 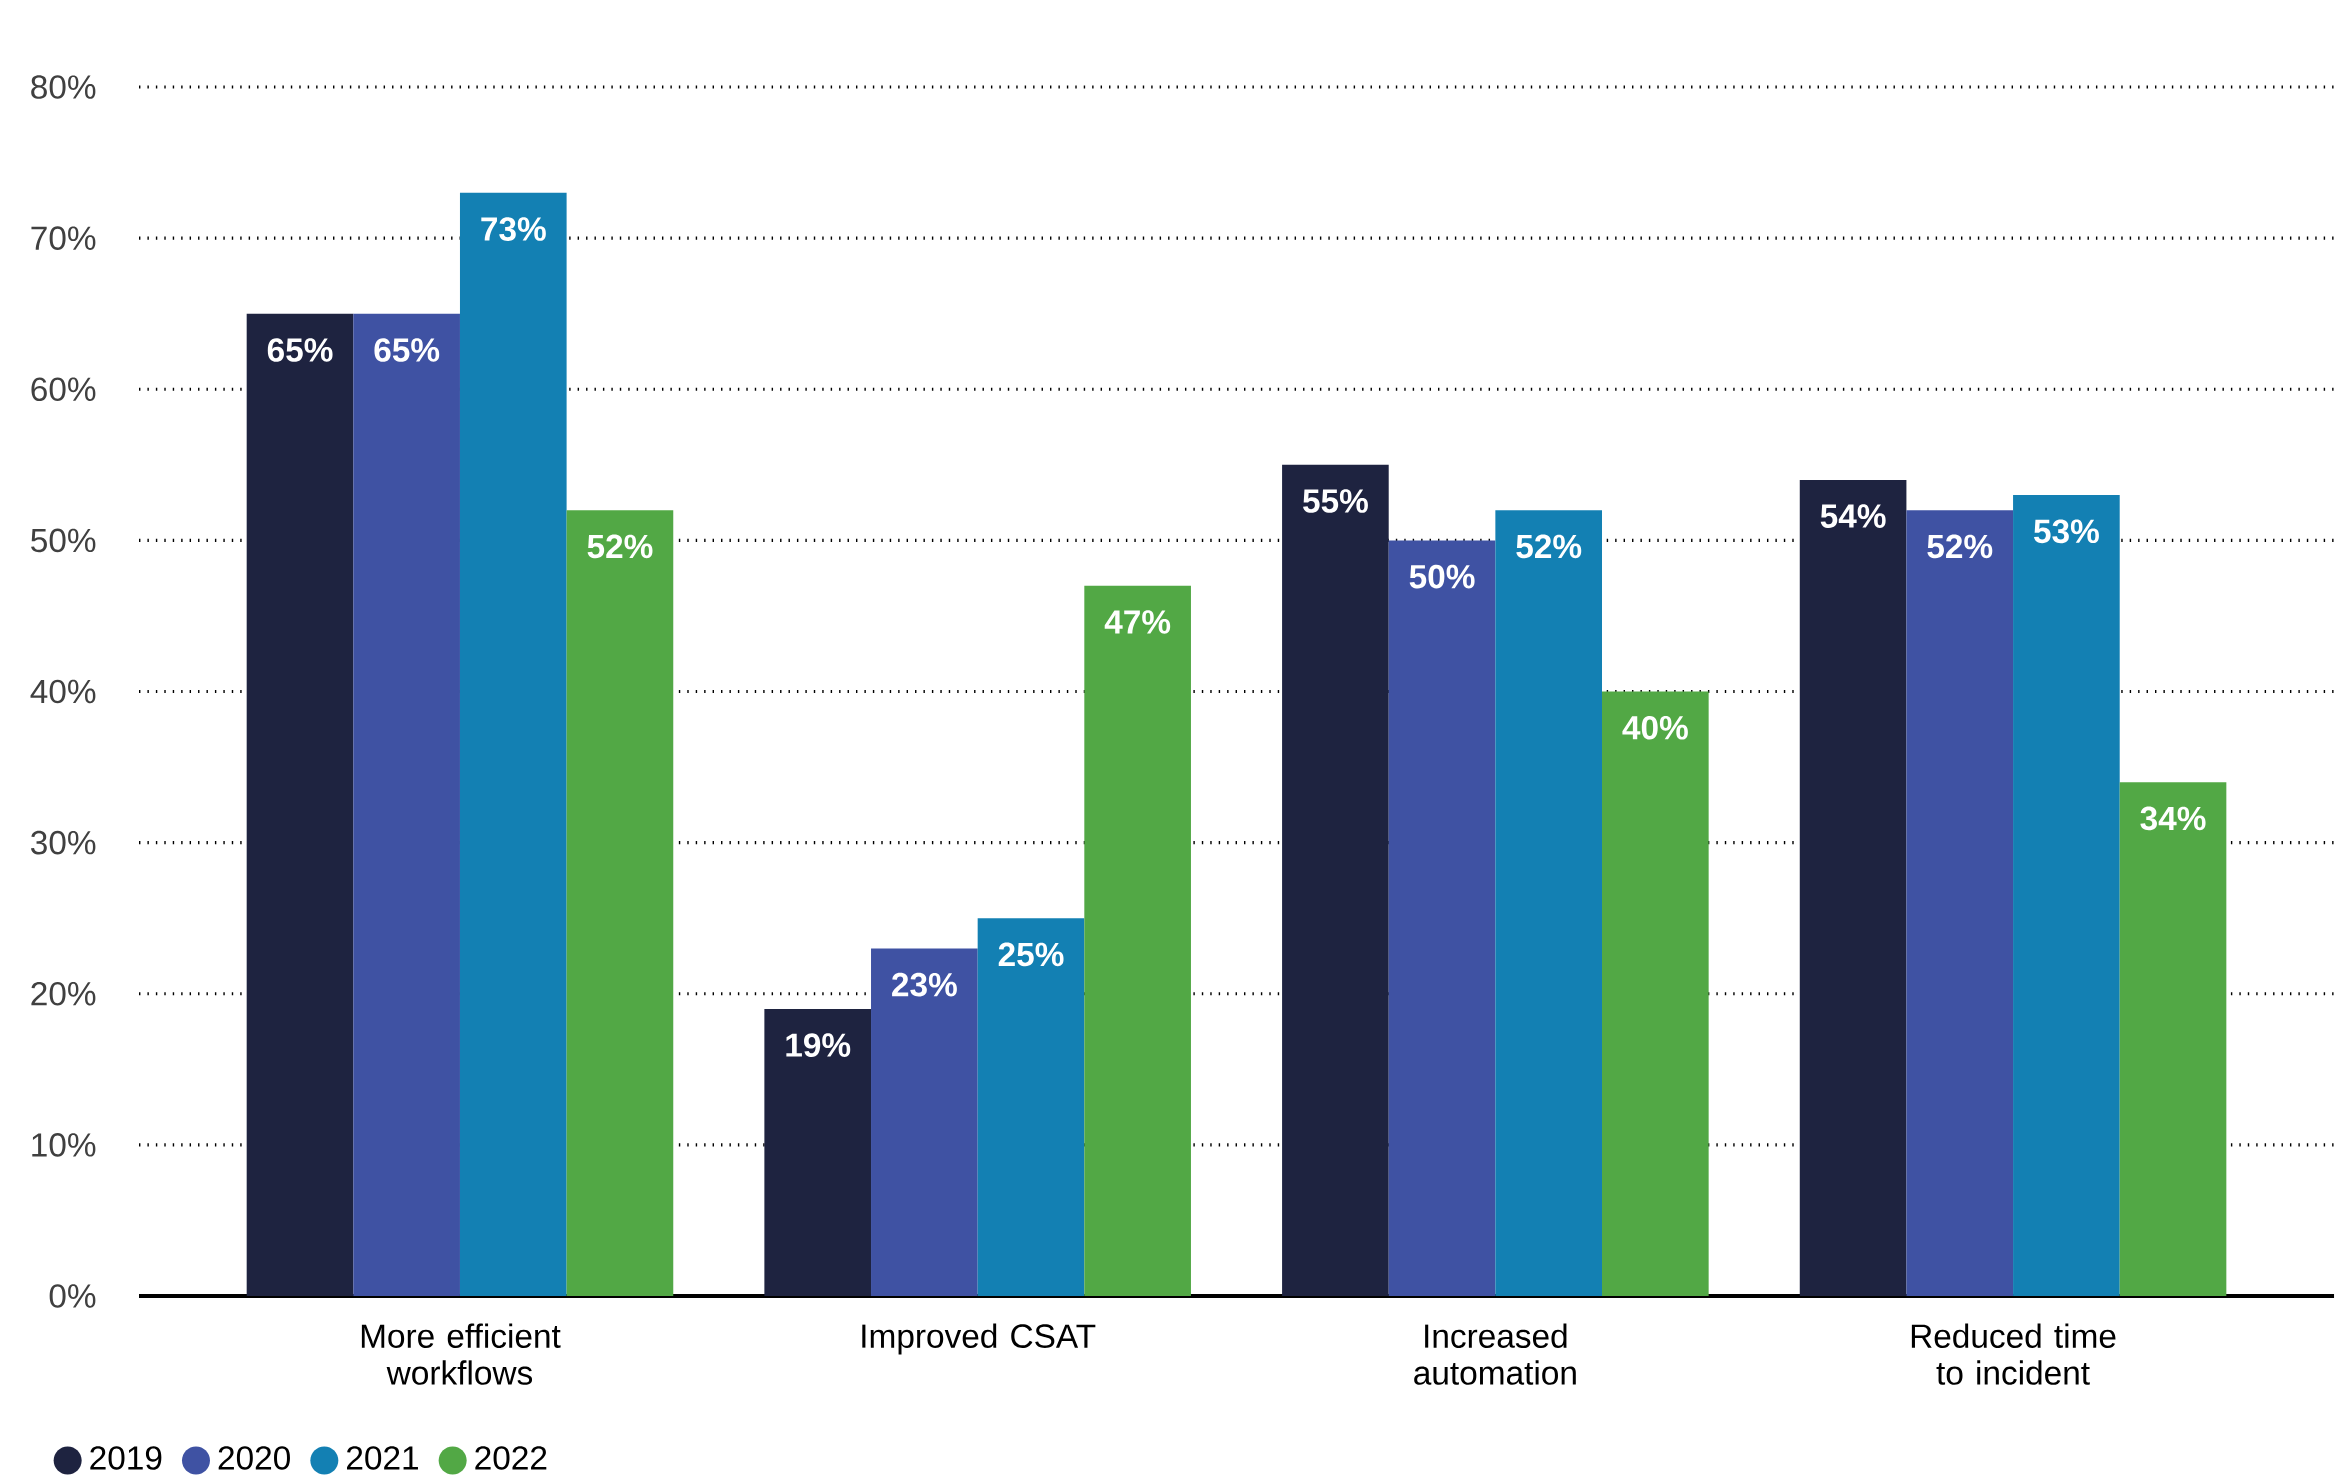 What do you see at coordinates (126, 1458) in the screenshot?
I see `legend-label: 2019` at bounding box center [126, 1458].